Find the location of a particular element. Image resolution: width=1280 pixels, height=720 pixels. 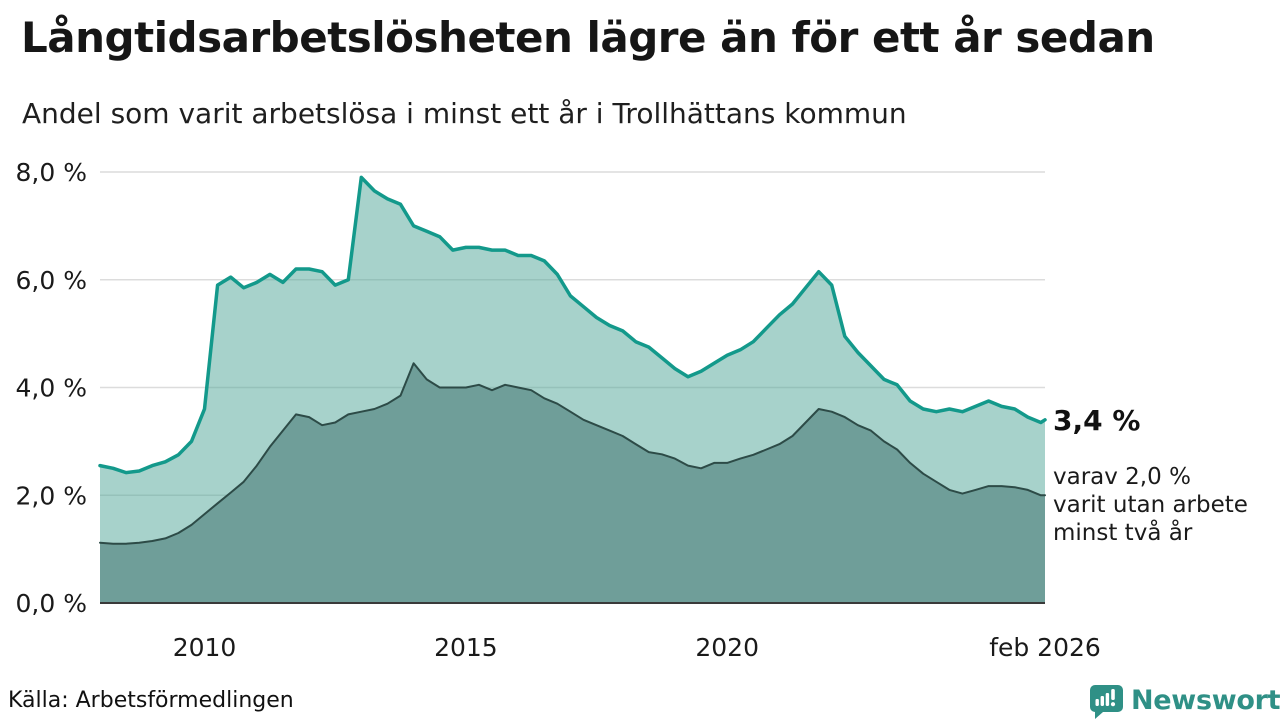

source-attribution: Källa: Arbetsförmedlingen is located at coordinates (151, 700).